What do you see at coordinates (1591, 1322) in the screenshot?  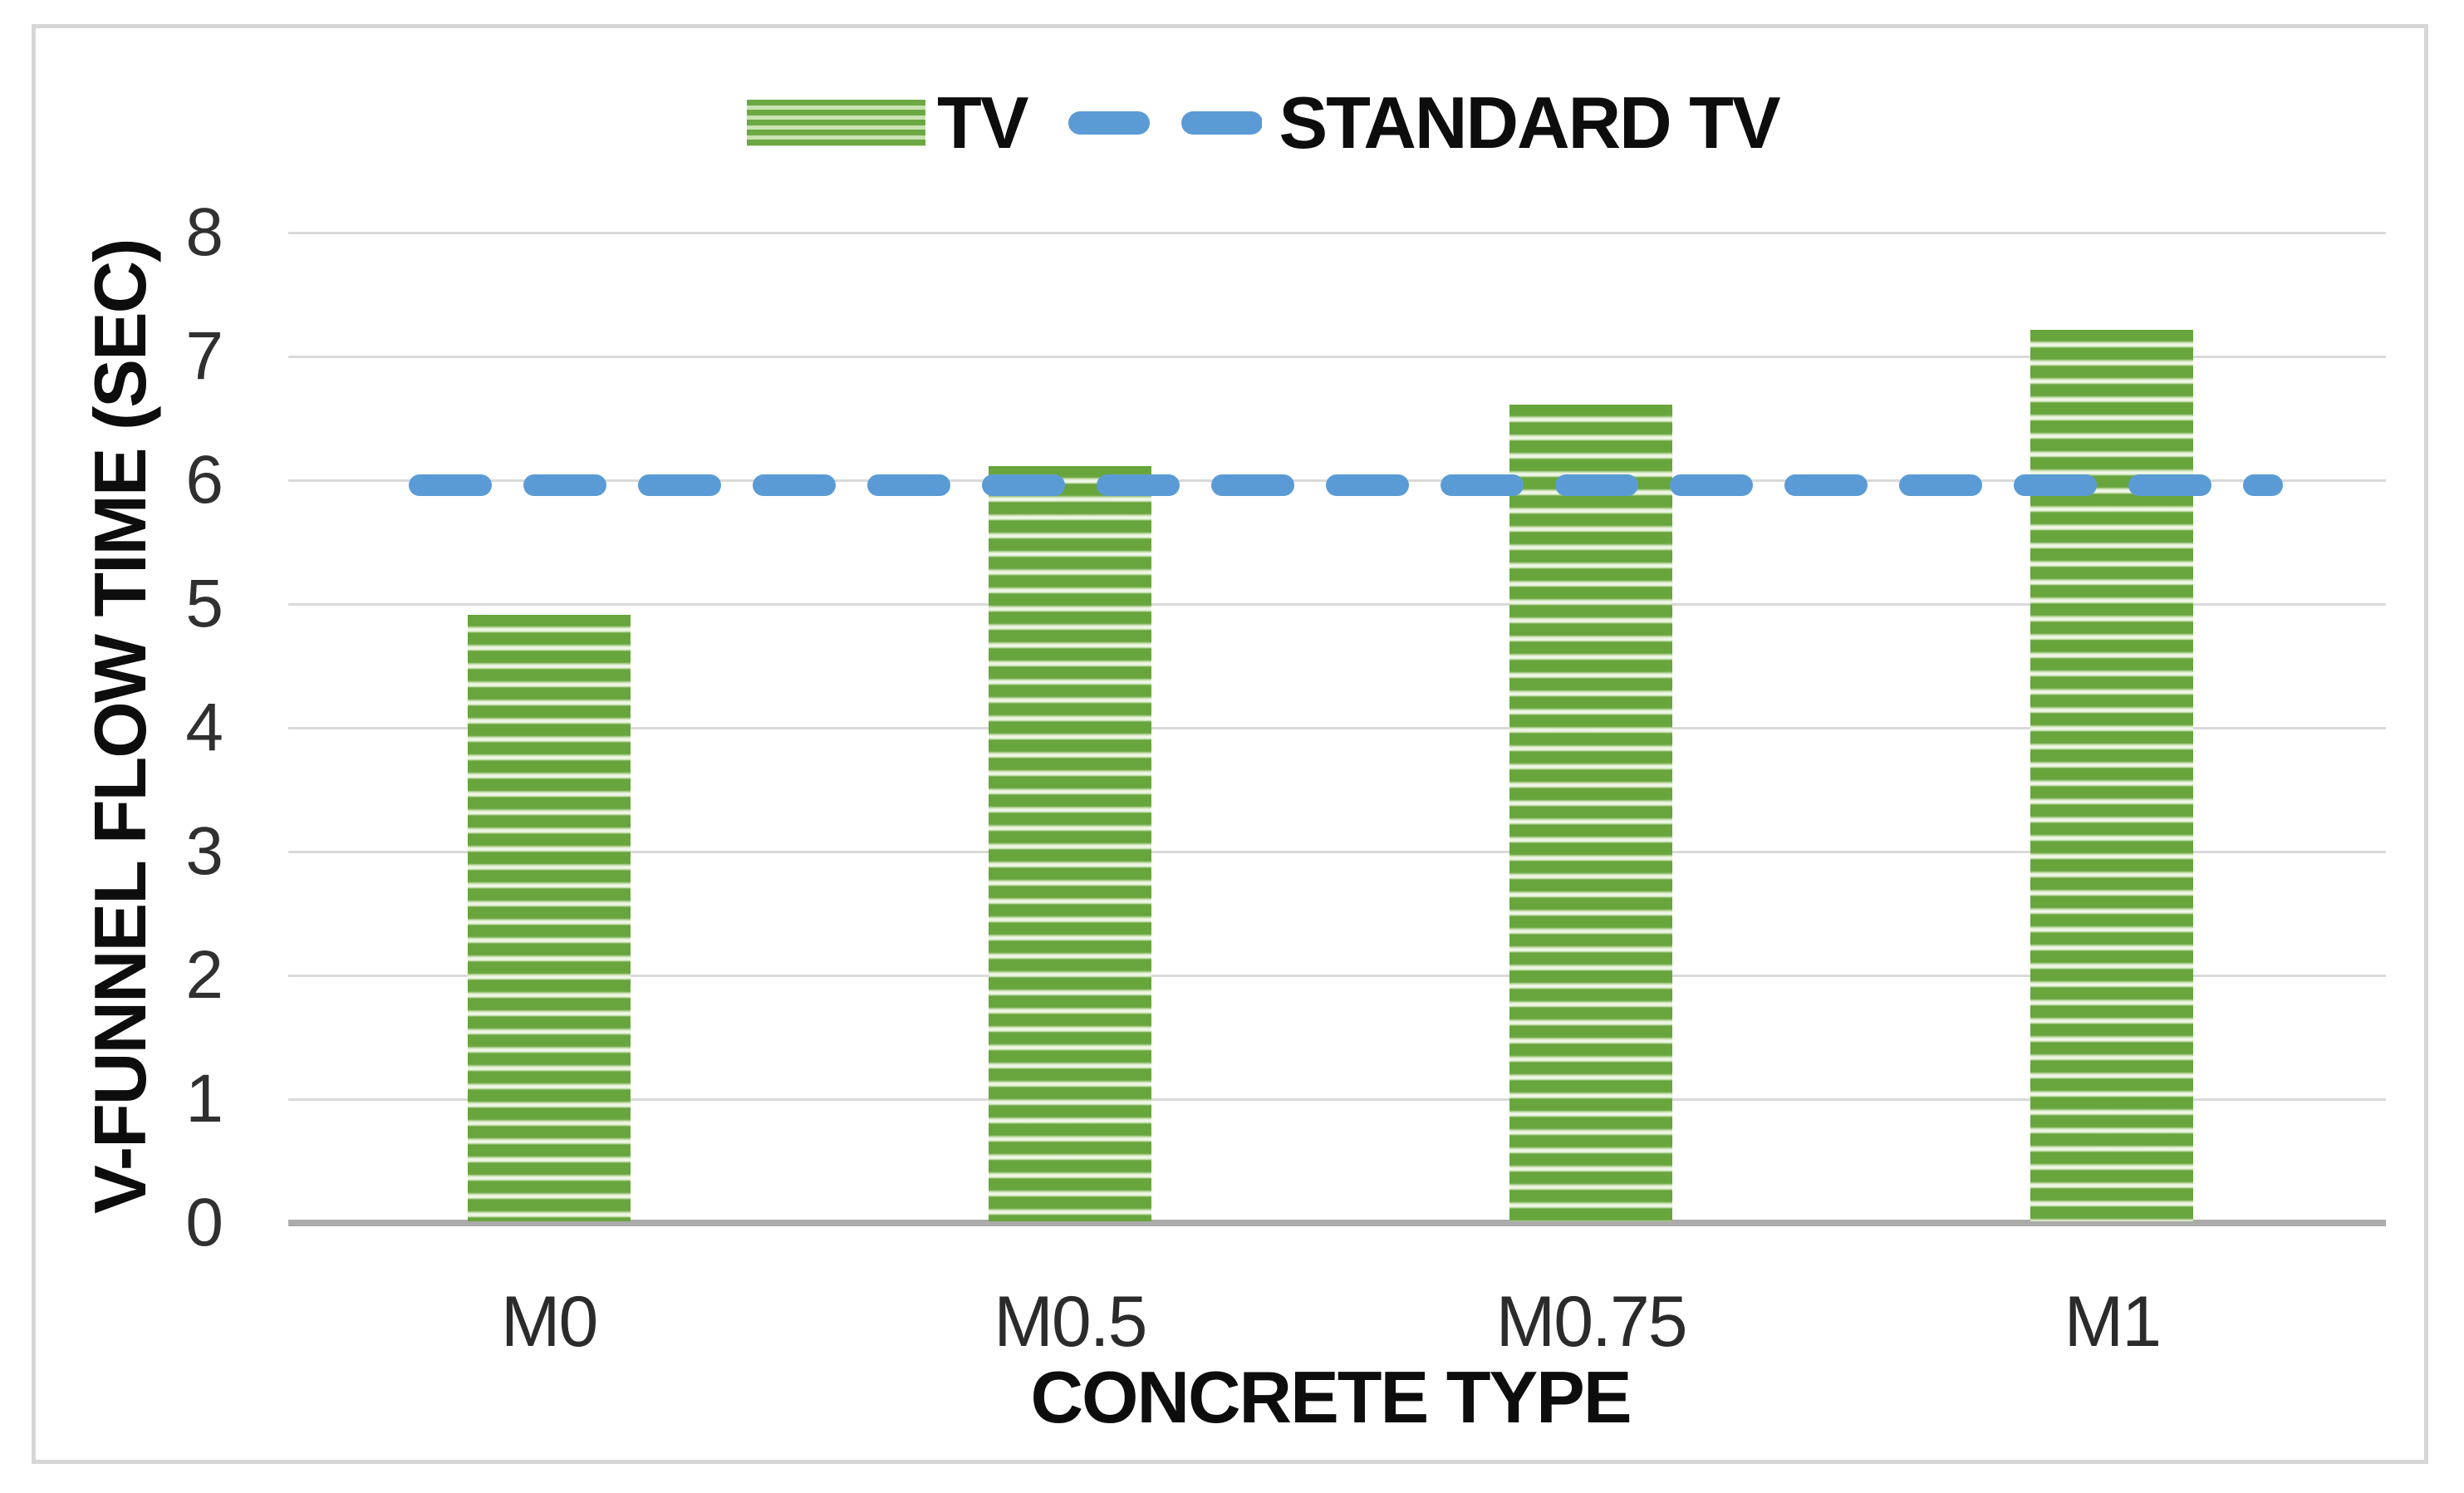 I see `x-category-label-m0.75: M0.75` at bounding box center [1591, 1322].